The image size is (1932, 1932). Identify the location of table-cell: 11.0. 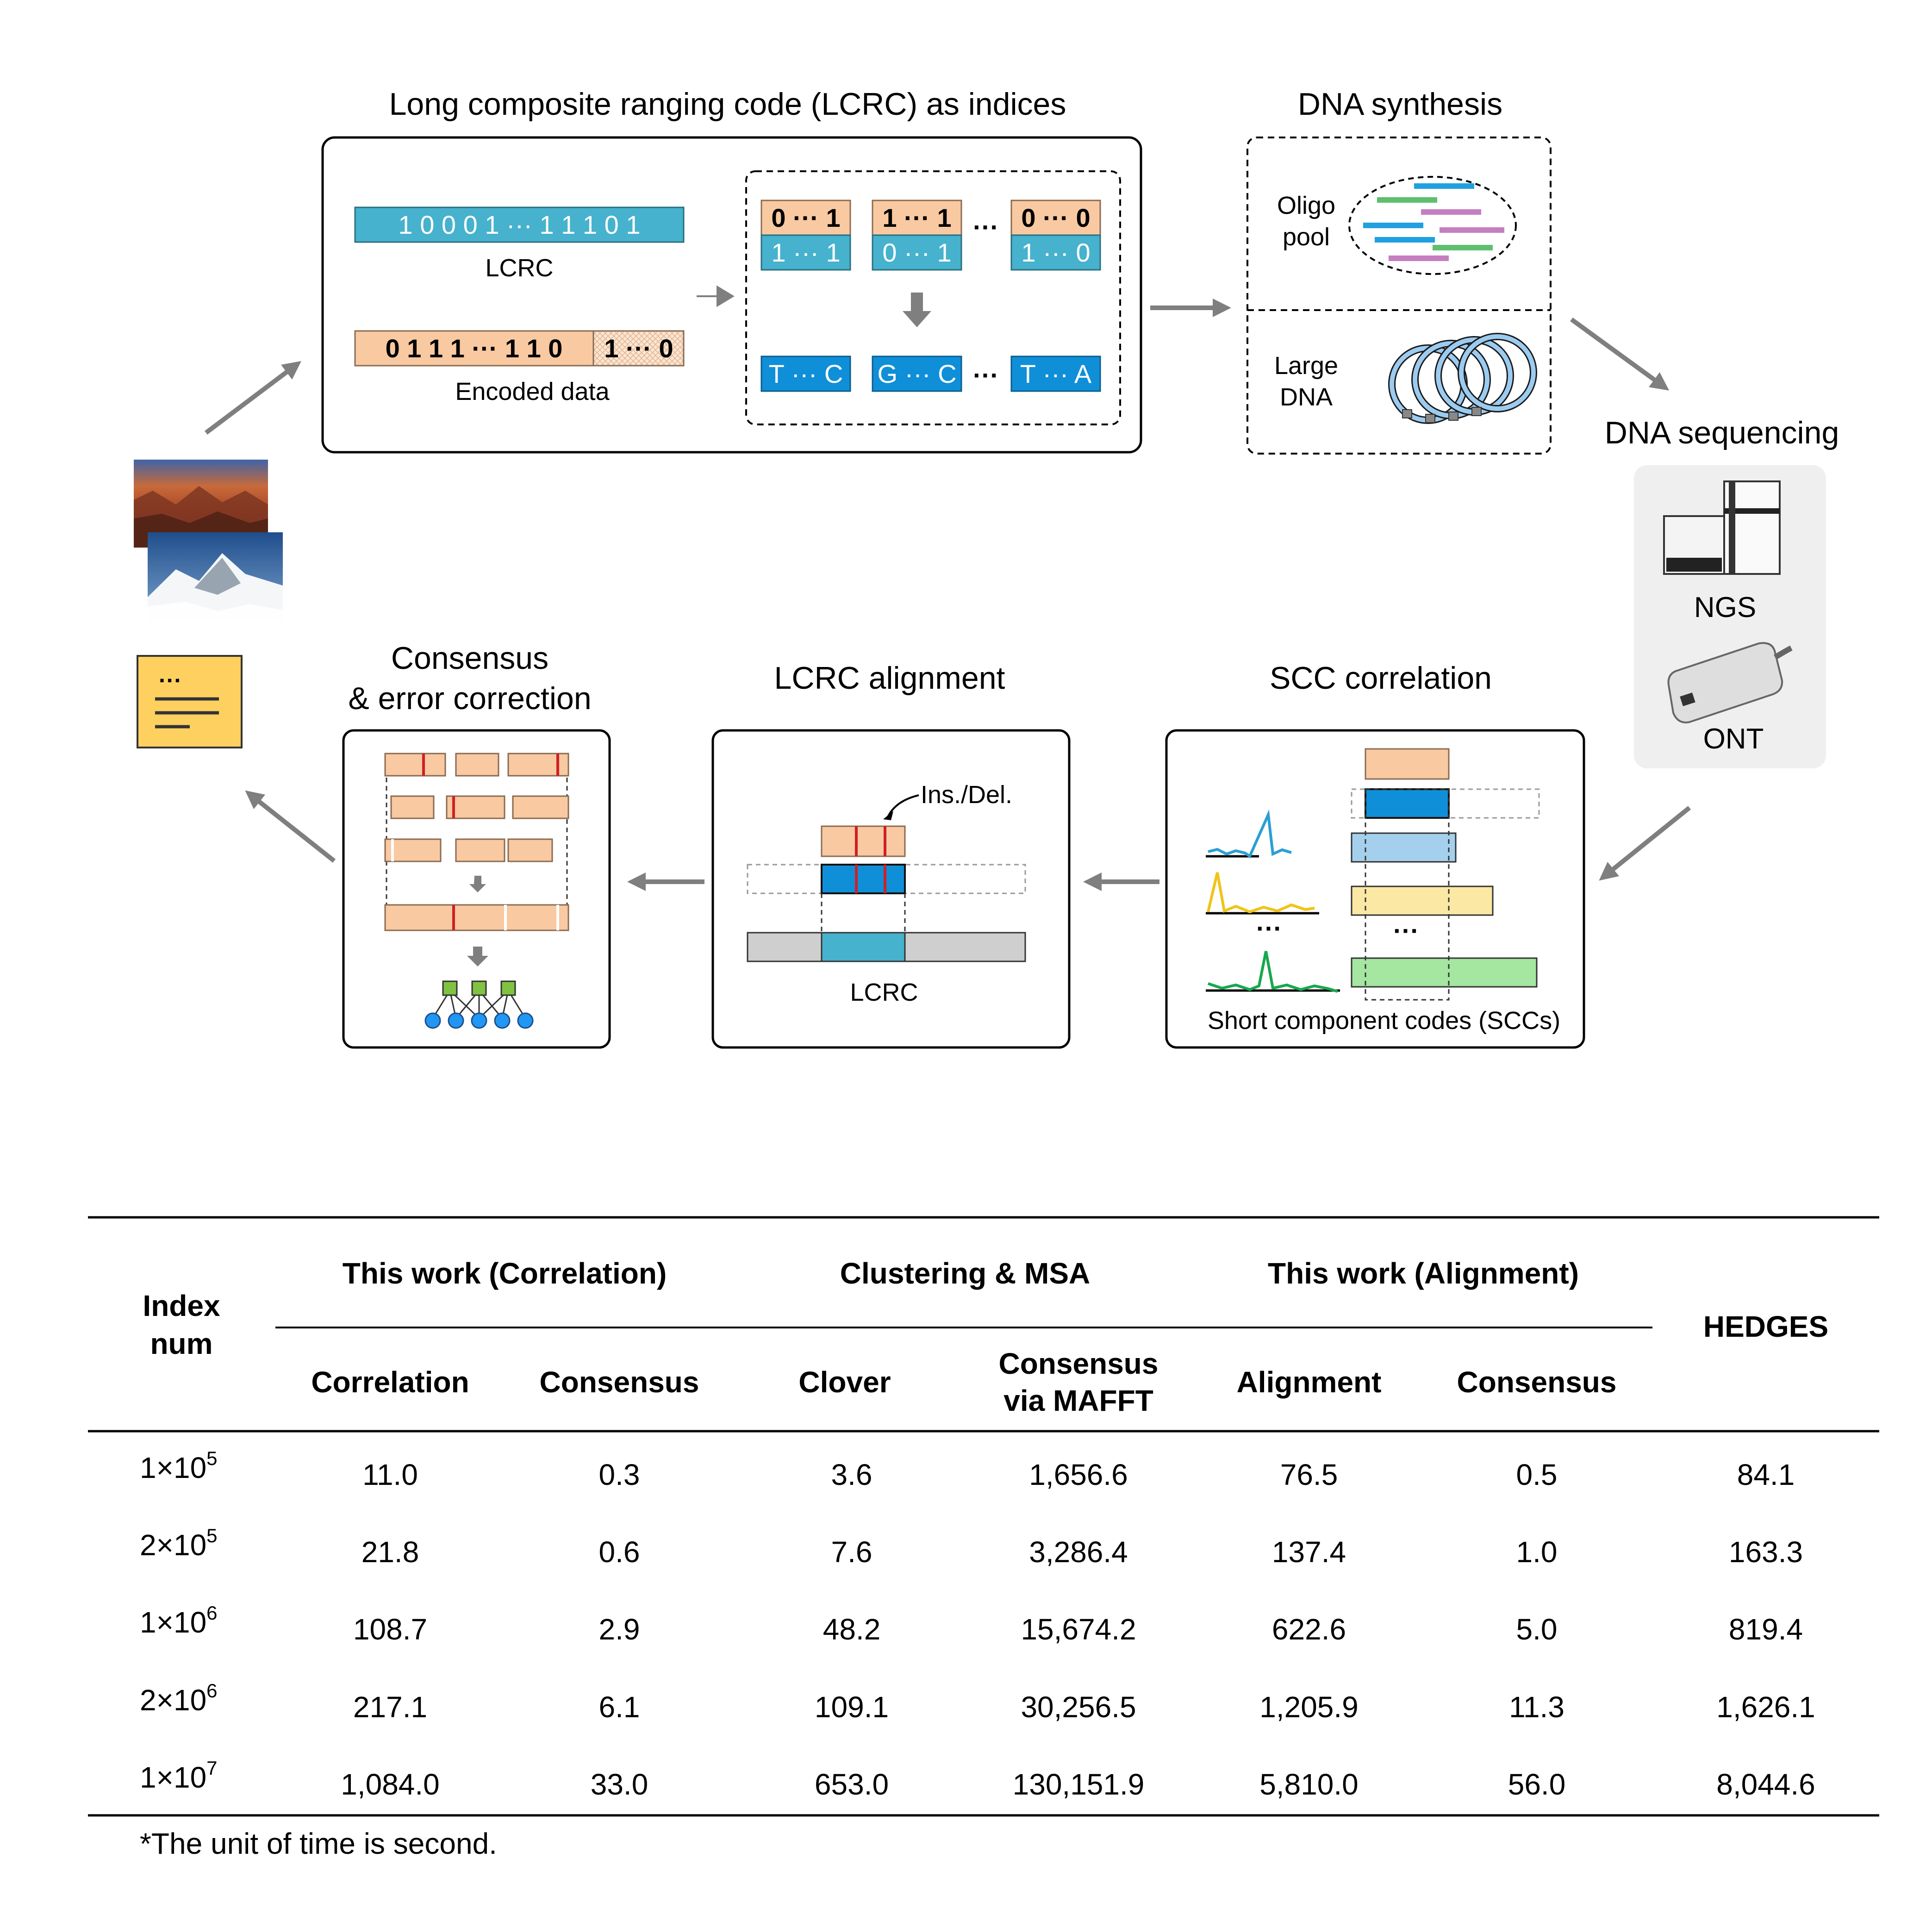
(390, 1474).